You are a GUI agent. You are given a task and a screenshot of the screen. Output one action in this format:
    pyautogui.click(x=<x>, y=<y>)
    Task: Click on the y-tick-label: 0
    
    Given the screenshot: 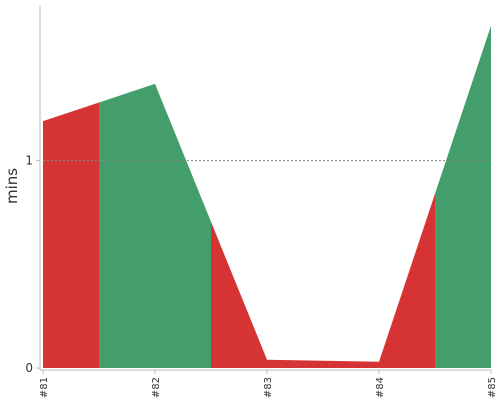 What is the action you would take?
    pyautogui.click(x=29, y=368)
    